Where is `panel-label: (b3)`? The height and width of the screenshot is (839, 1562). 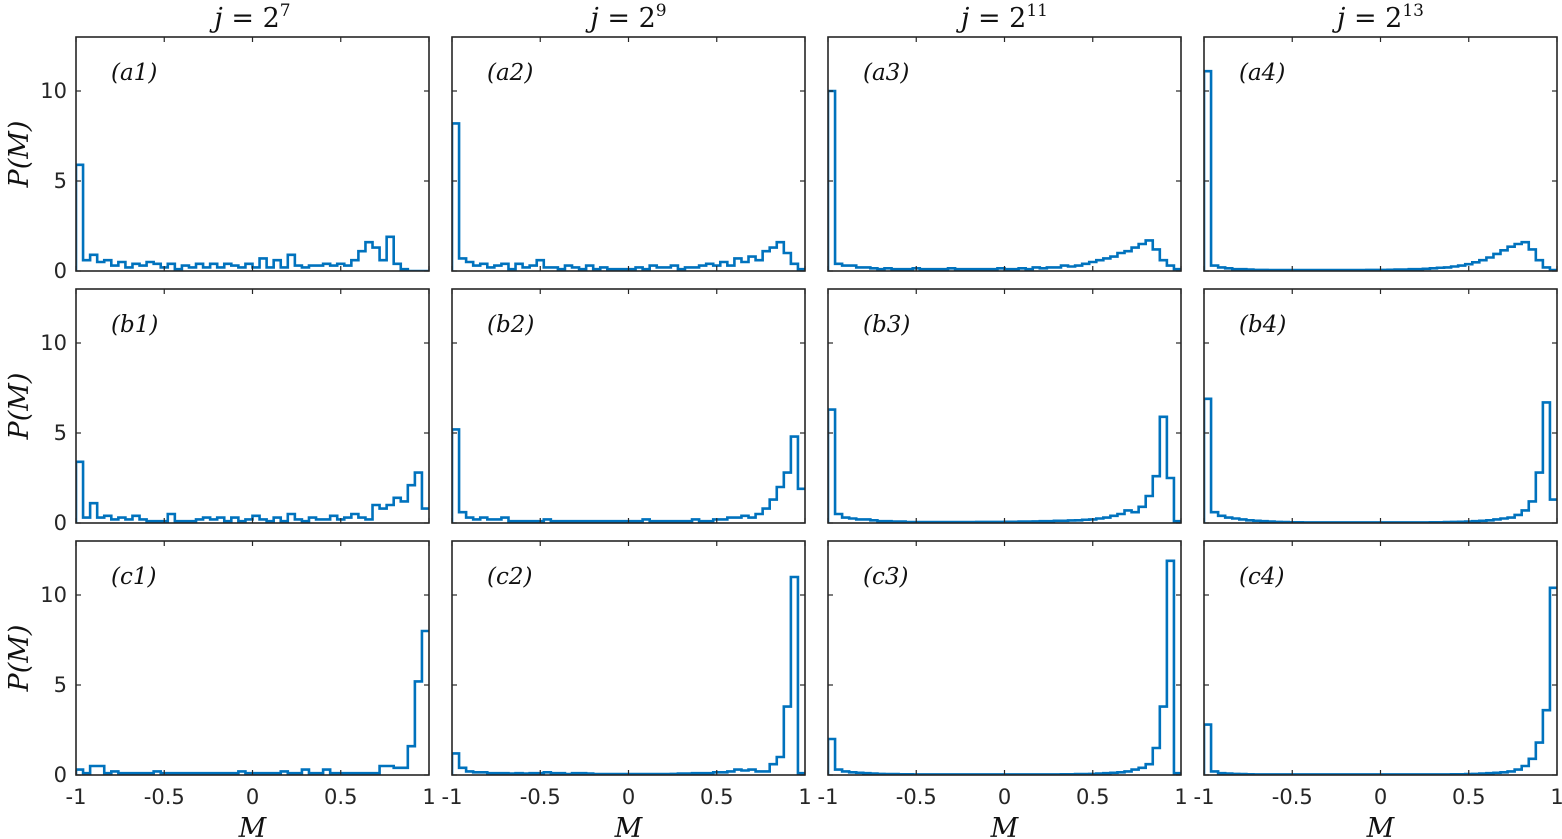 panel-label: (b3) is located at coordinates (886, 325).